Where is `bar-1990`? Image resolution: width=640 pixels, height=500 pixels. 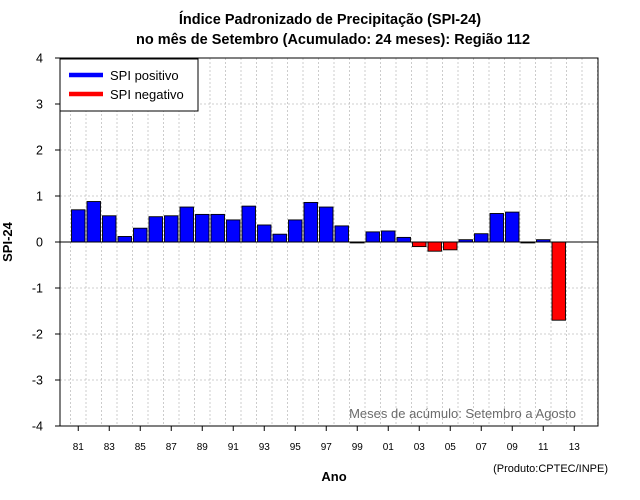
bar-1990 is located at coordinates (217, 228).